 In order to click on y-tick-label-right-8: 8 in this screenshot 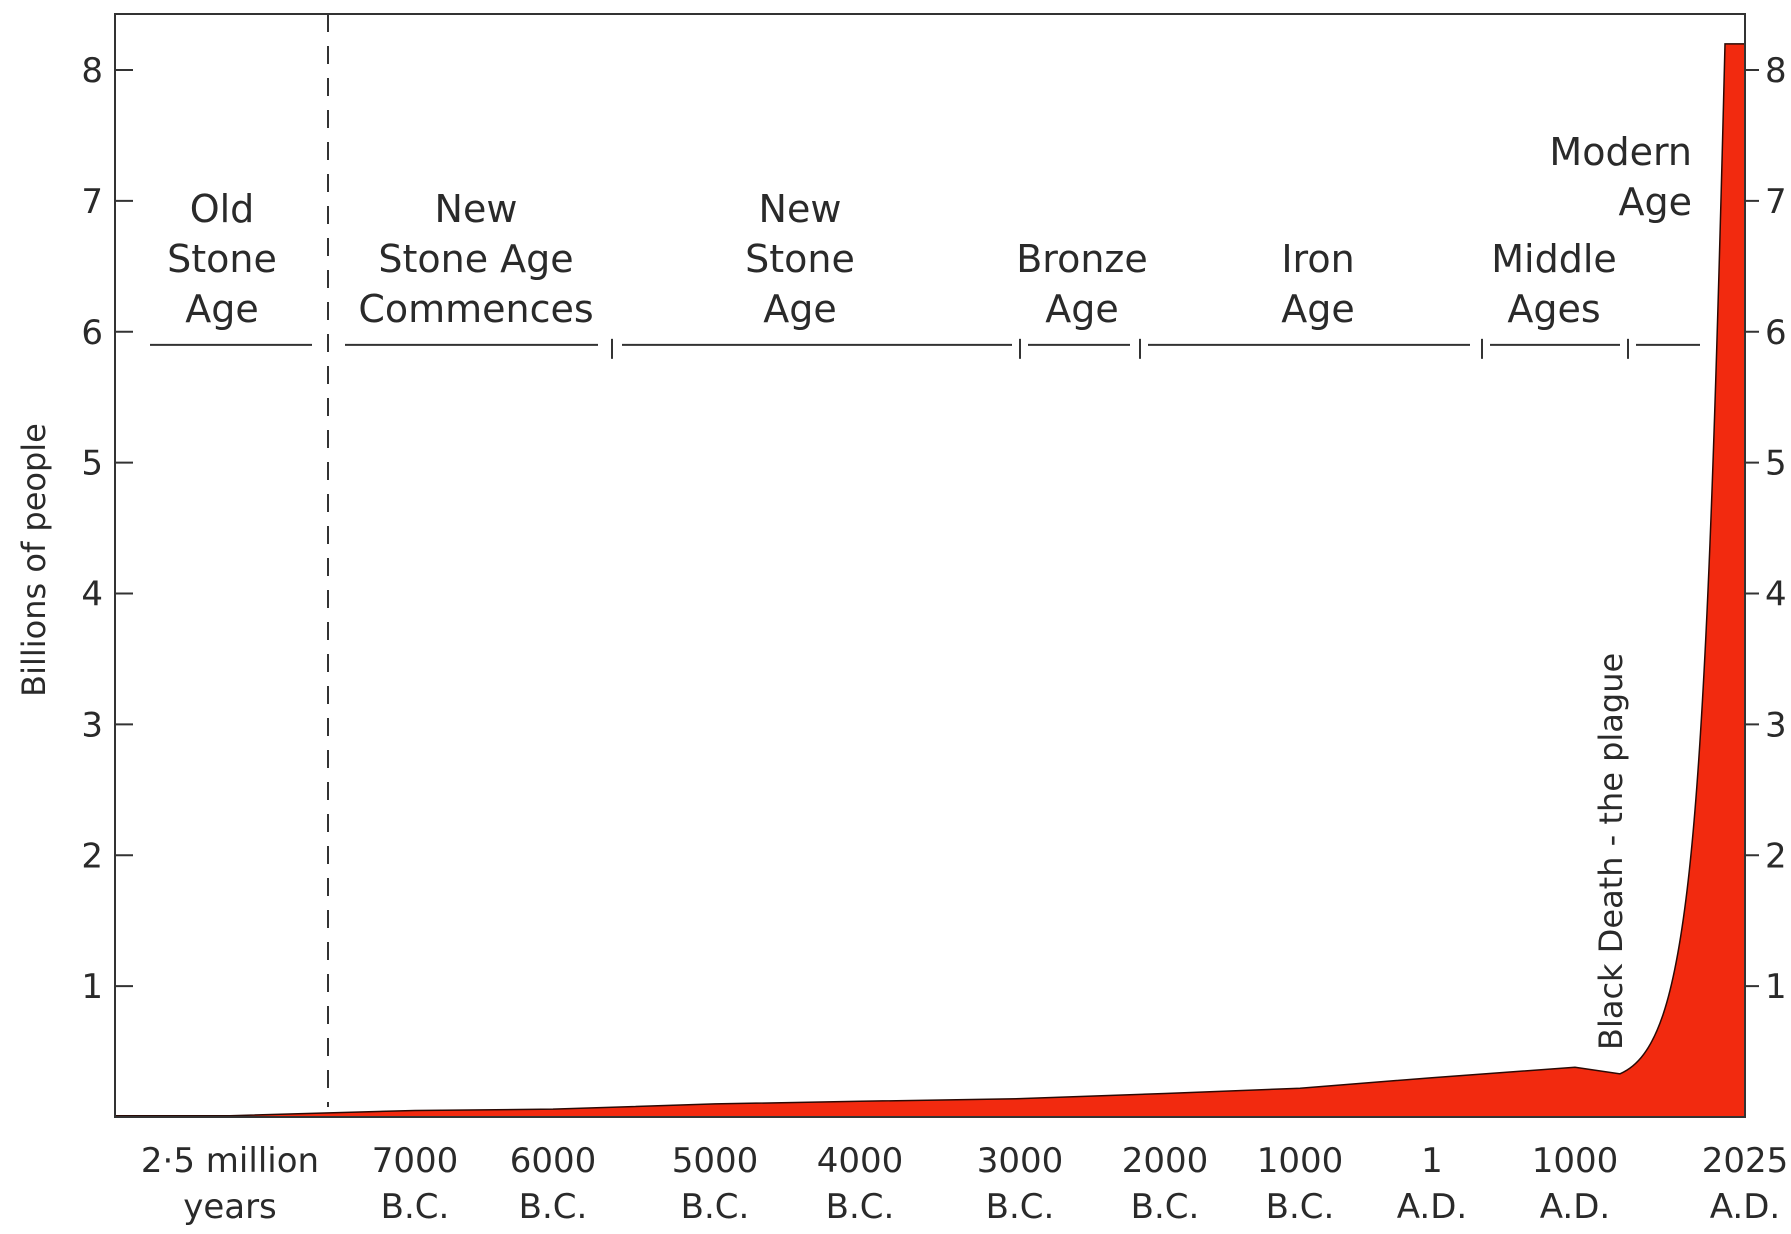, I will do `click(1776, 71)`.